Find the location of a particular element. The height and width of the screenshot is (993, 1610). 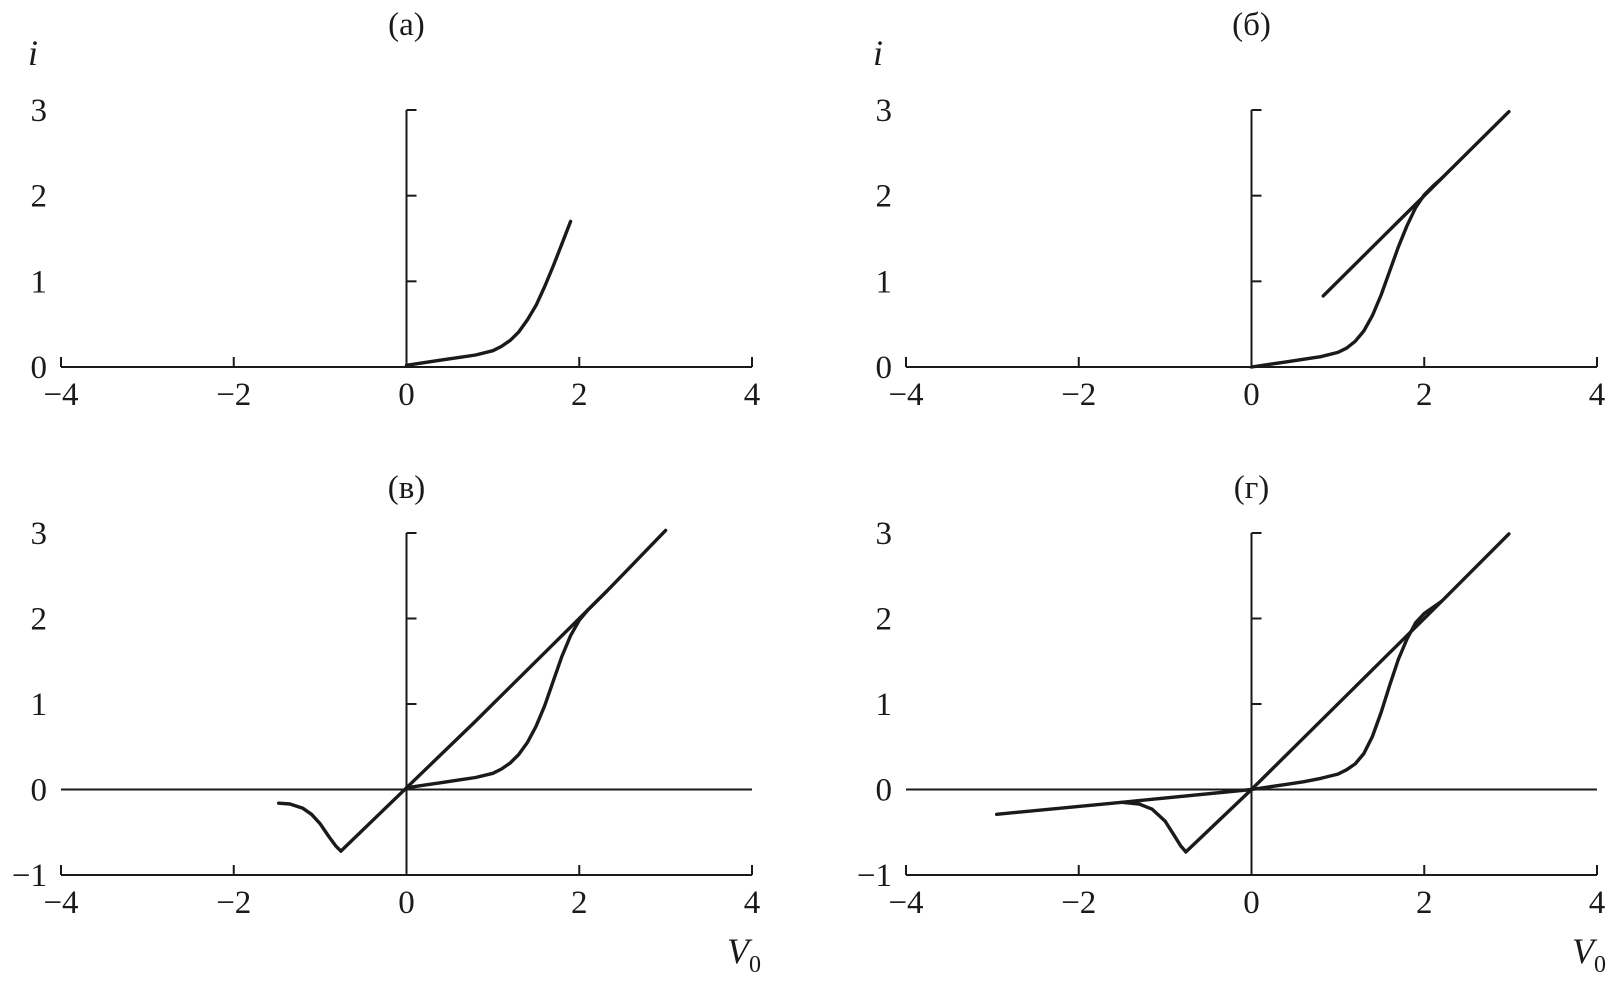

panel-label: (в) is located at coordinates (407, 488).